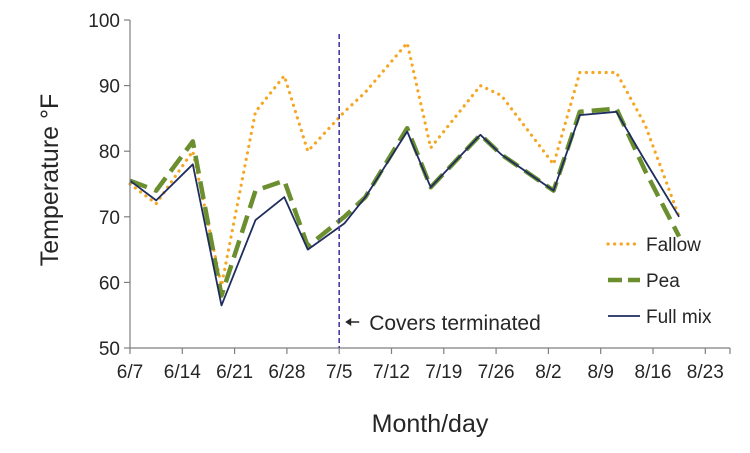  Describe the element at coordinates (391, 372) in the screenshot. I see `x-tick-label: 7/12` at that location.